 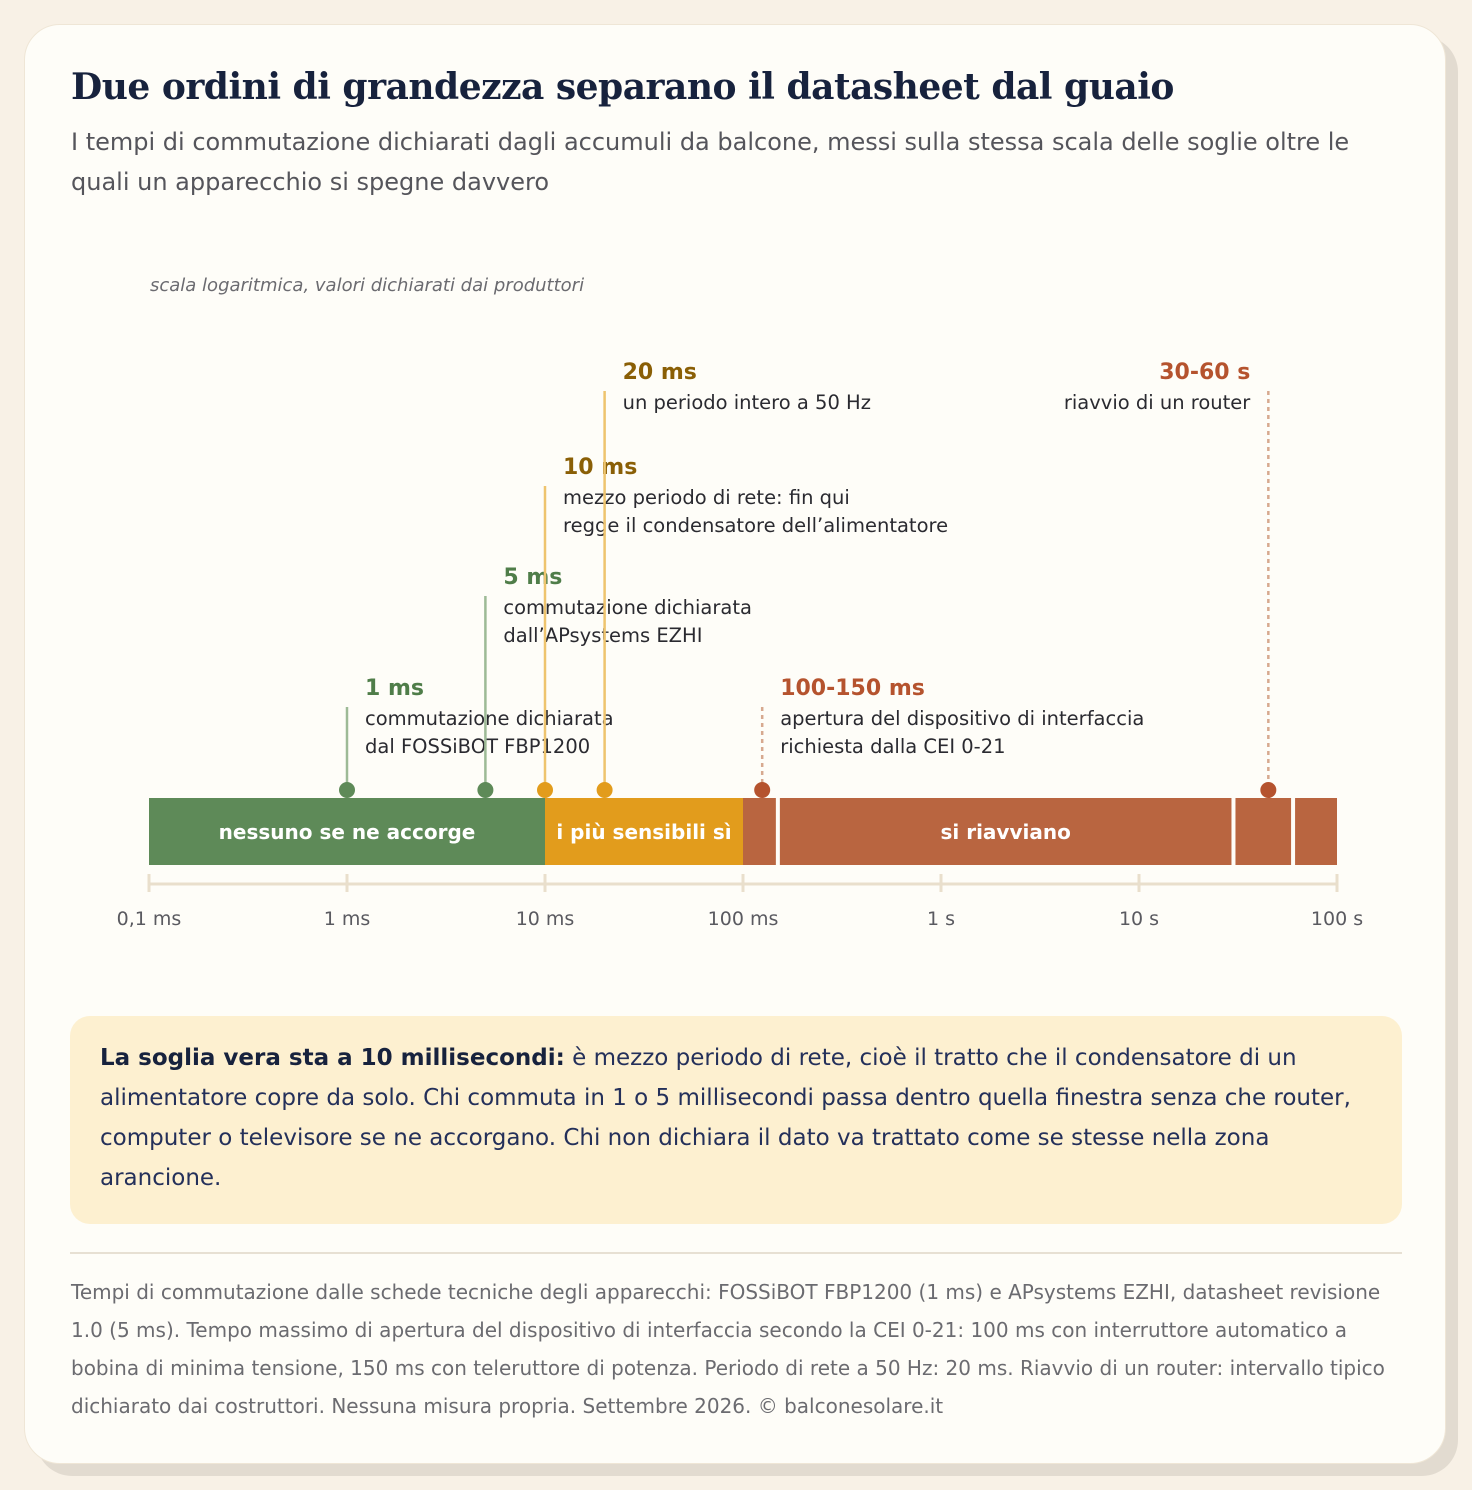 What do you see at coordinates (852, 688) in the screenshot?
I see `marker-value-label: 100-150 ms` at bounding box center [852, 688].